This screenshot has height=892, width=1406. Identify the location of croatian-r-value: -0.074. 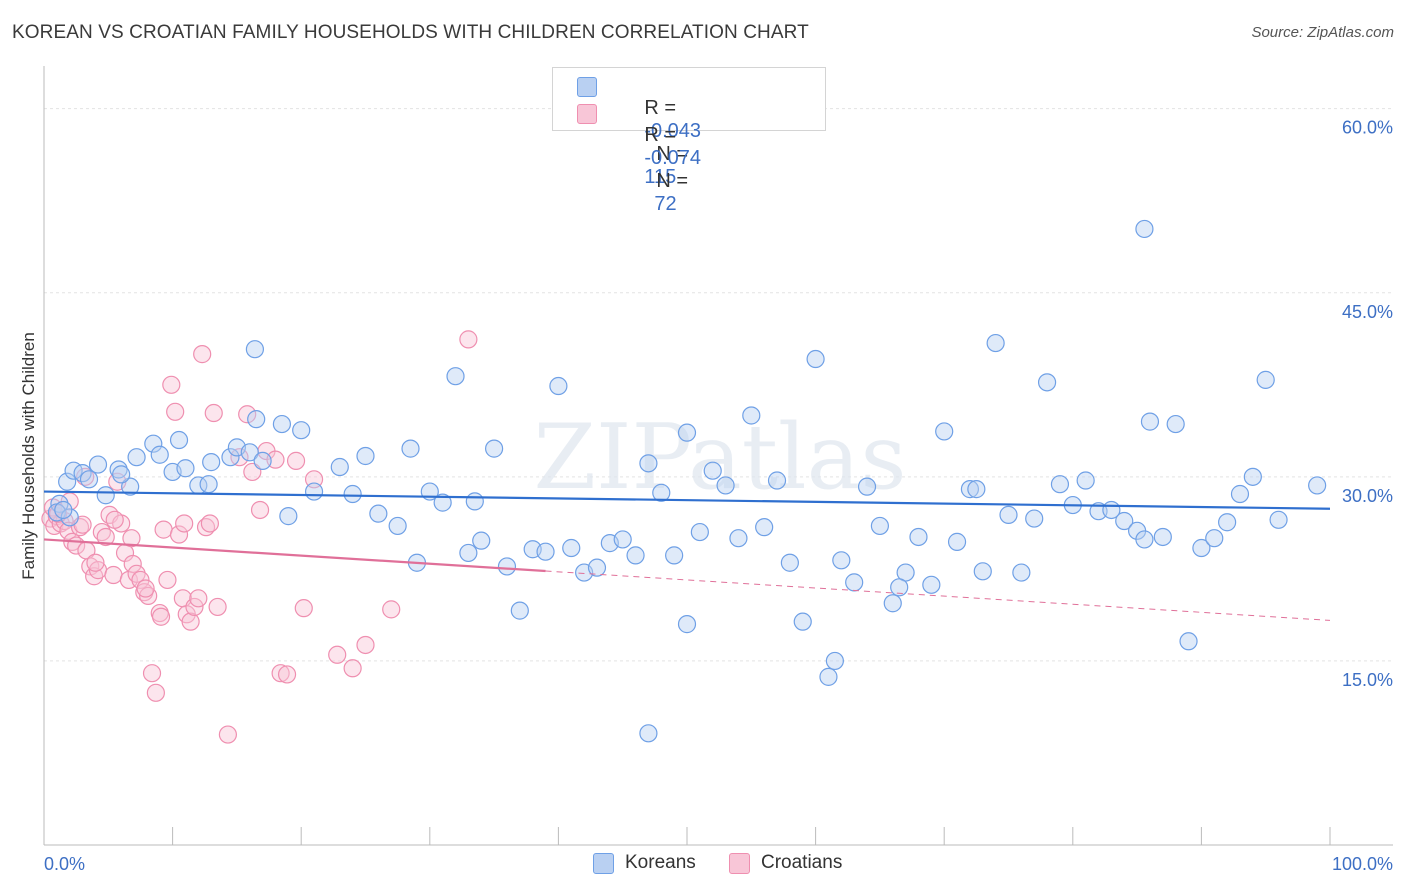
(673, 158).